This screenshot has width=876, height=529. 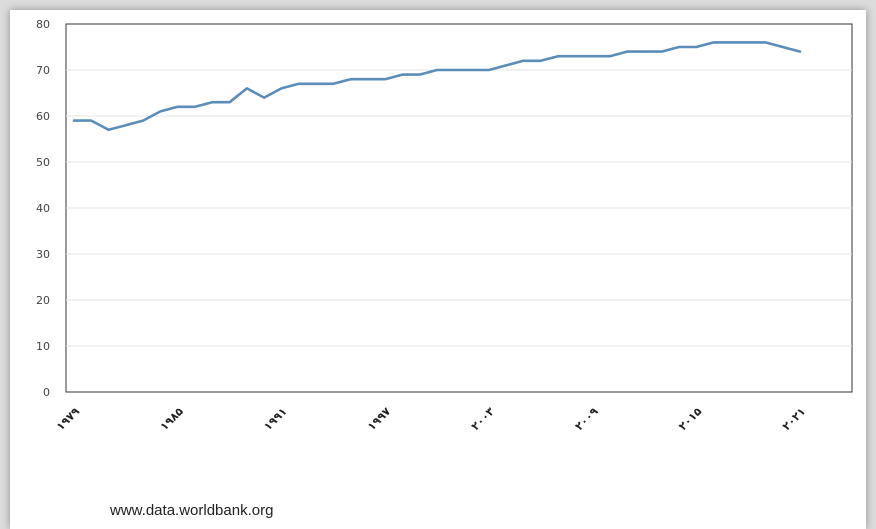 What do you see at coordinates (46, 392) in the screenshot?
I see `y-tick-label: 0` at bounding box center [46, 392].